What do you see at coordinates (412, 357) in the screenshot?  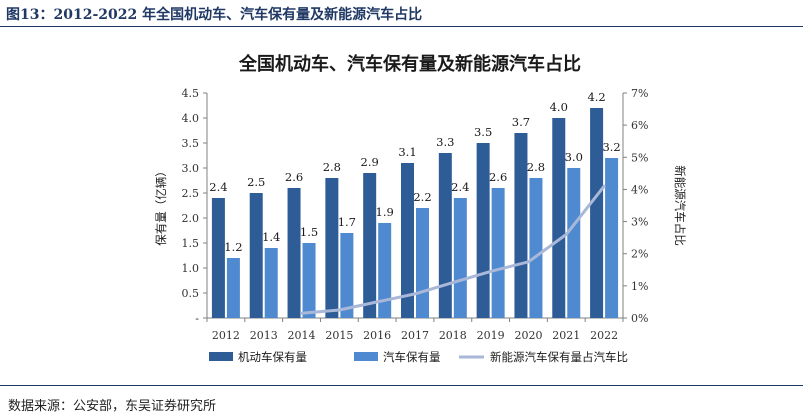 I see `legend-label-cars: 汽车保有量` at bounding box center [412, 357].